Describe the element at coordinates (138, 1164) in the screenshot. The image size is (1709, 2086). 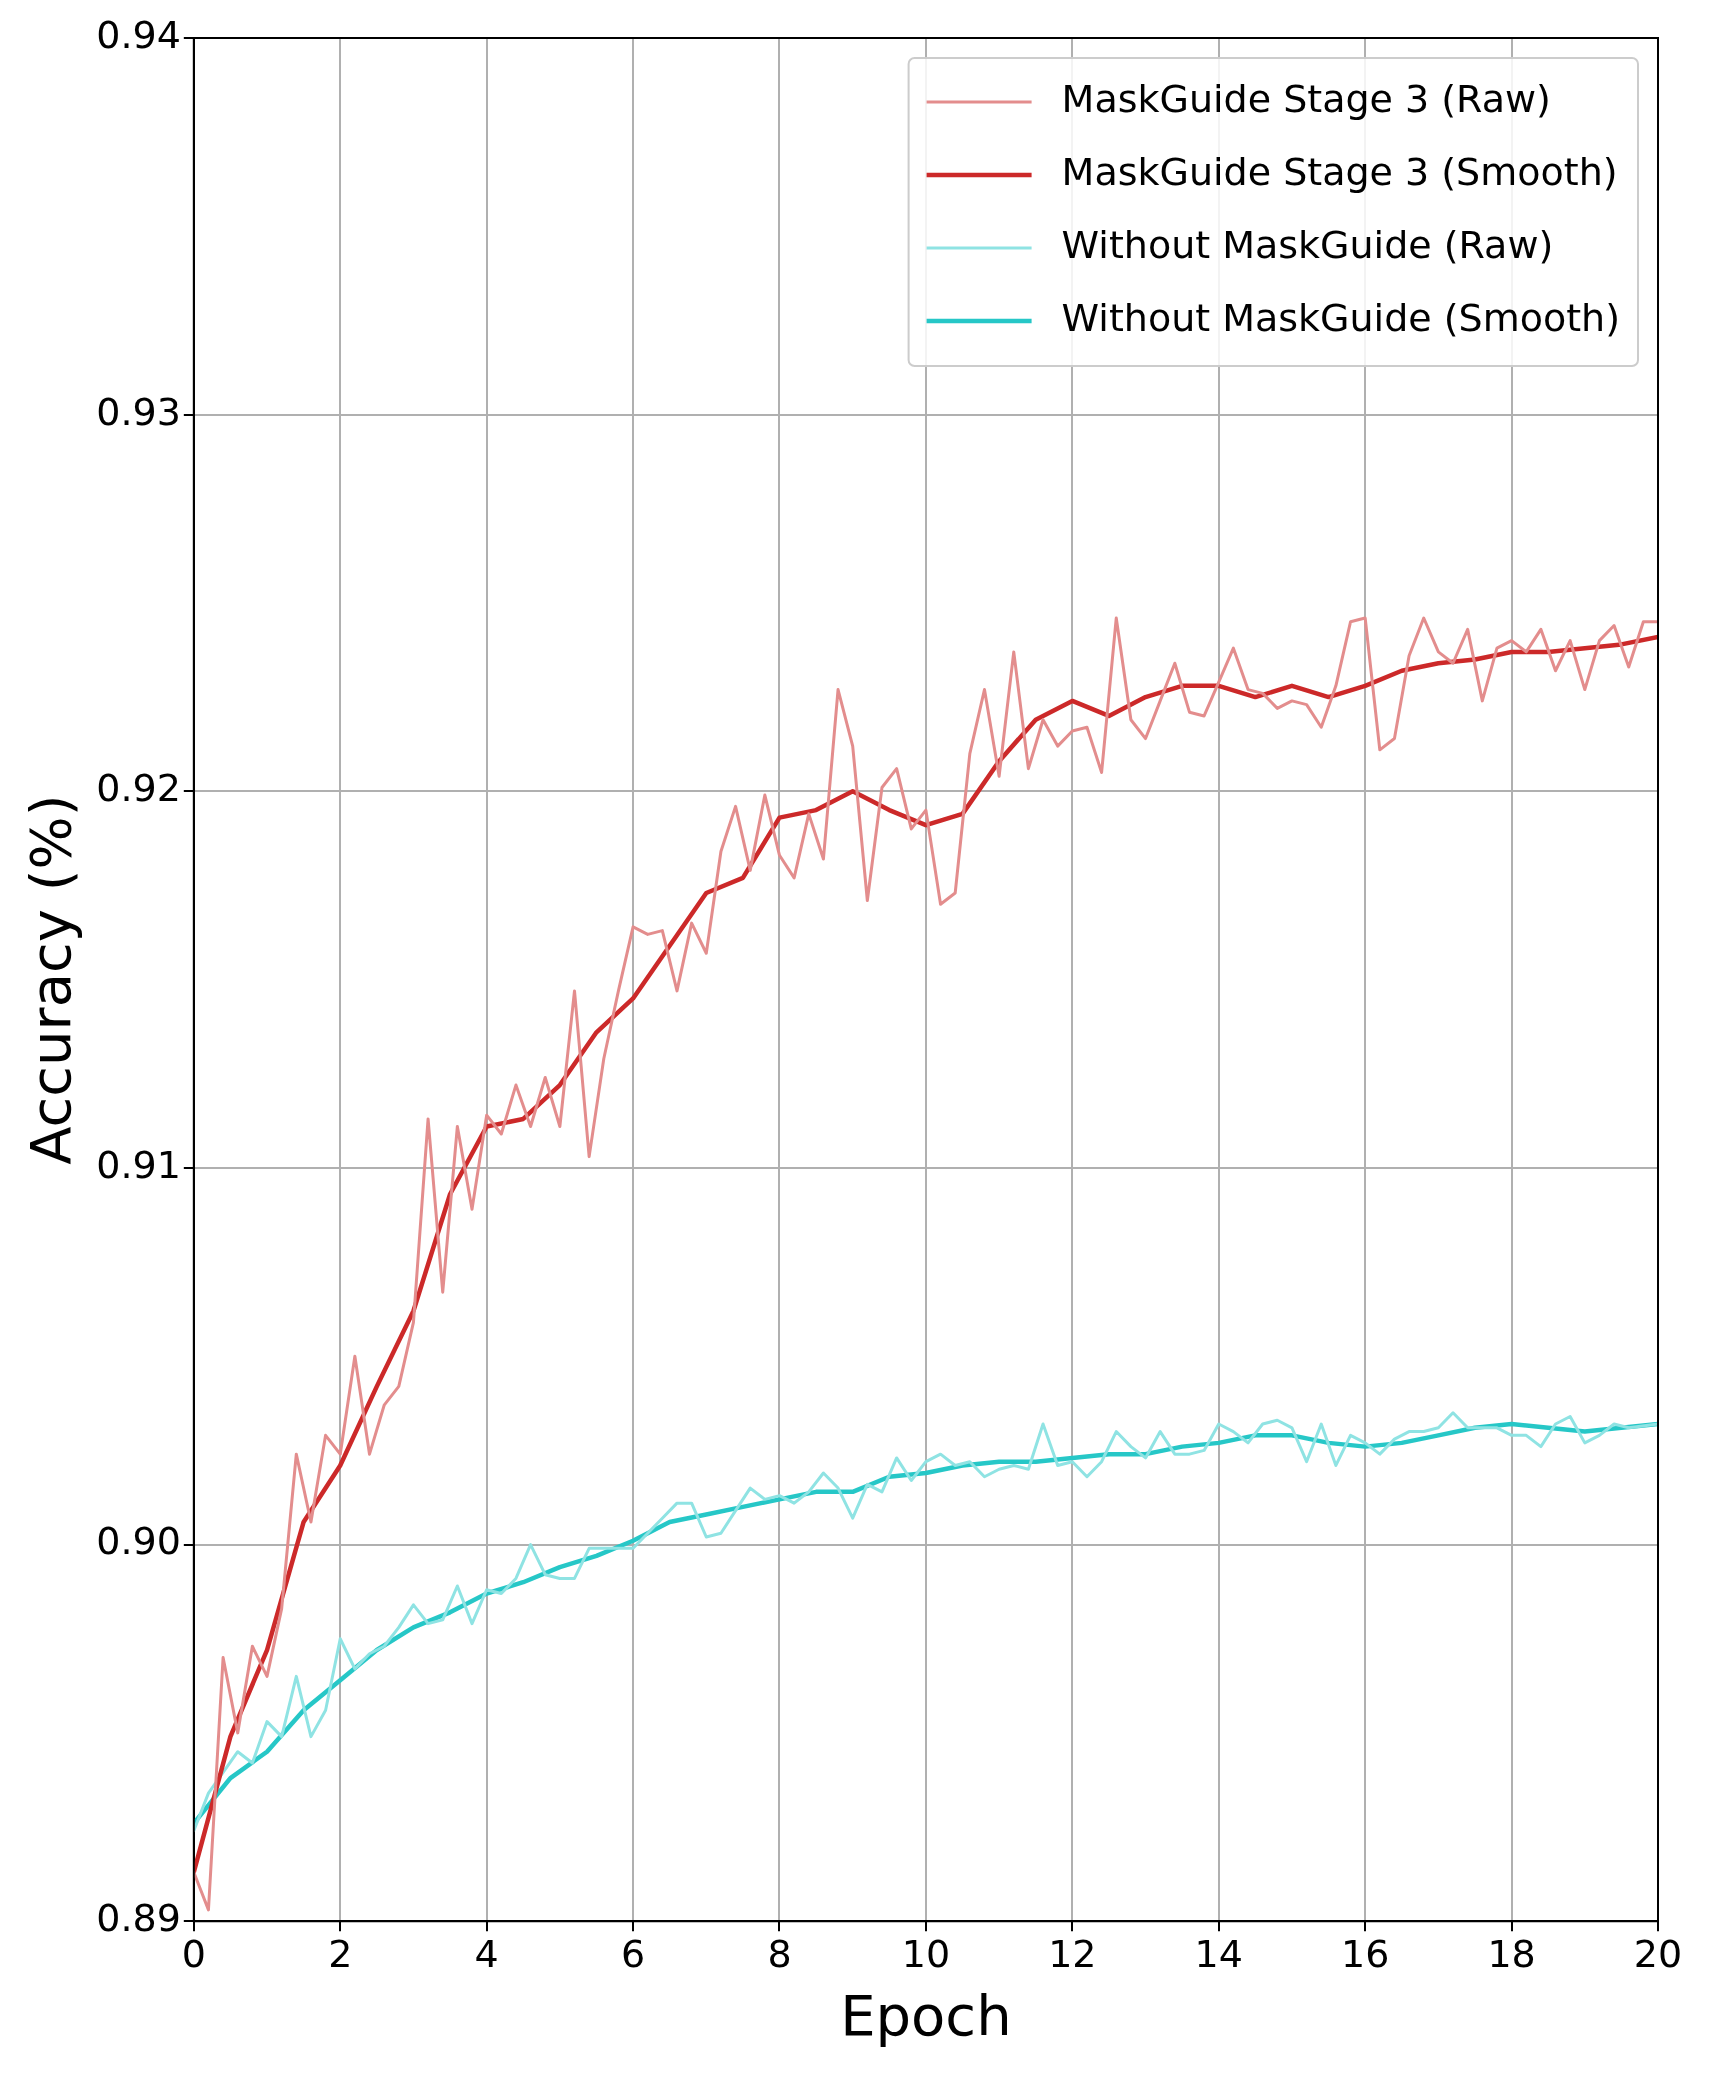
I see `y-tick-label: 0.91` at that location.